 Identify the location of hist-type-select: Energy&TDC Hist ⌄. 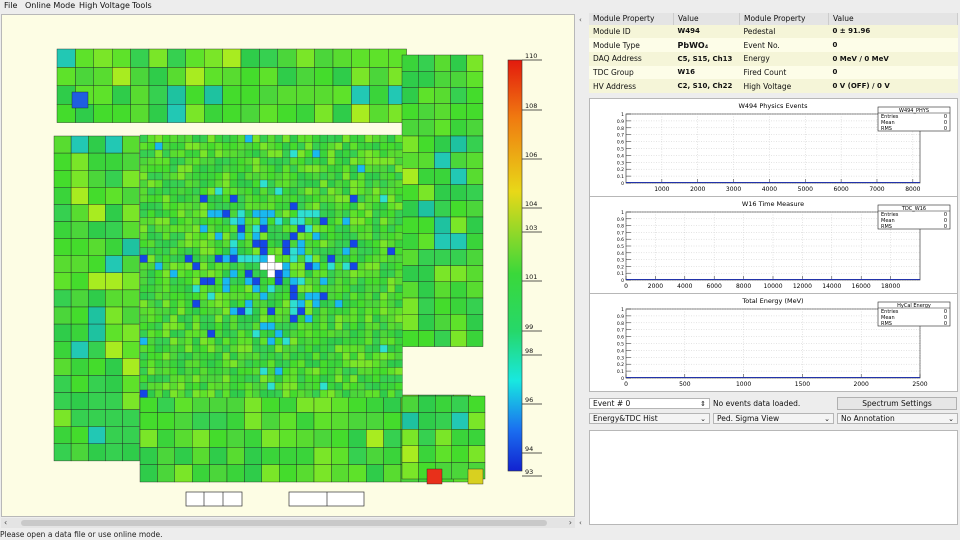
(649, 418).